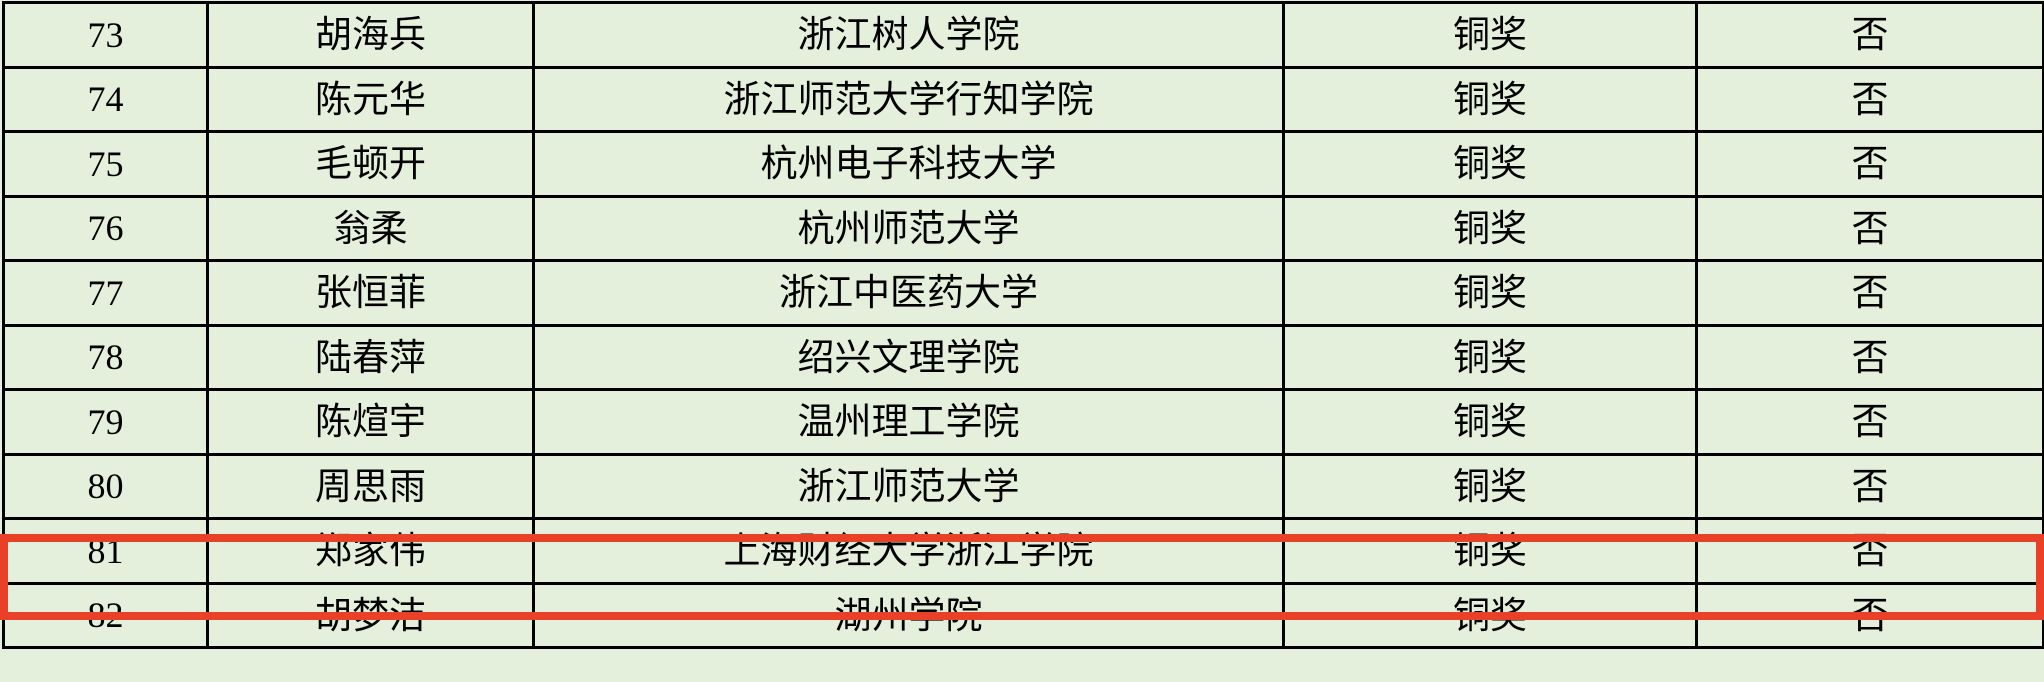 This screenshot has width=2044, height=682. What do you see at coordinates (105, 293) in the screenshot?
I see `row-number: 77` at bounding box center [105, 293].